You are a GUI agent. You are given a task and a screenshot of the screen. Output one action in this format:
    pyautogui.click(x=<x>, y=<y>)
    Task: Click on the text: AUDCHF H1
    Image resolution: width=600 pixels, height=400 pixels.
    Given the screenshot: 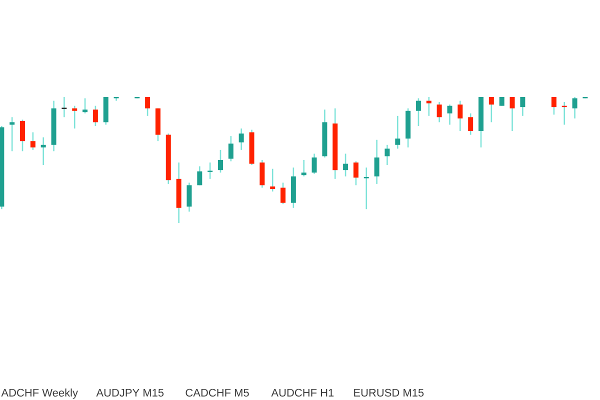 What is the action you would take?
    pyautogui.click(x=302, y=392)
    